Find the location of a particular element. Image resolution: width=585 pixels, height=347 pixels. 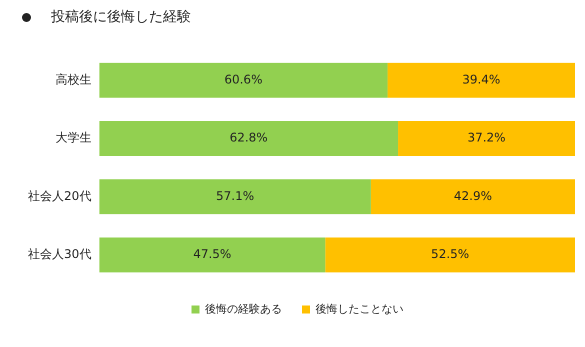

chart-title: 投稿後に後悔した経験 is located at coordinates (121, 17).